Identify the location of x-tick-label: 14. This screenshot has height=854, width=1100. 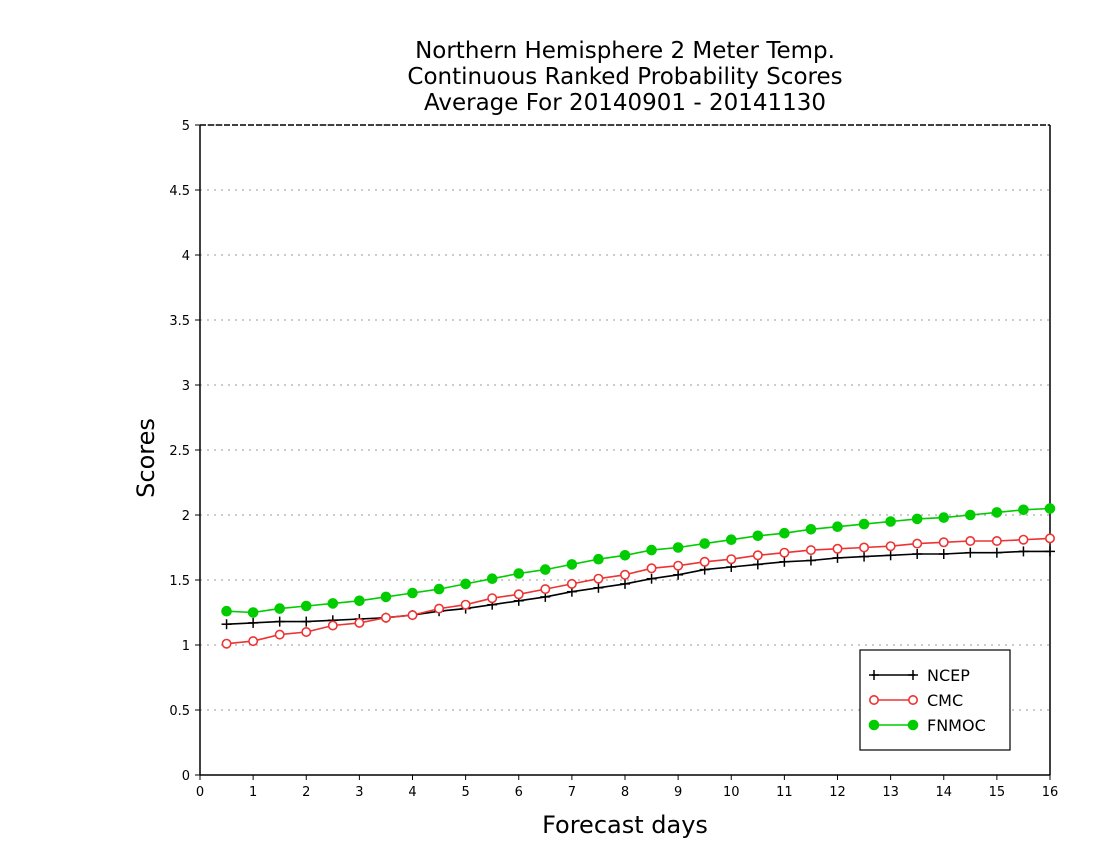
(943, 792).